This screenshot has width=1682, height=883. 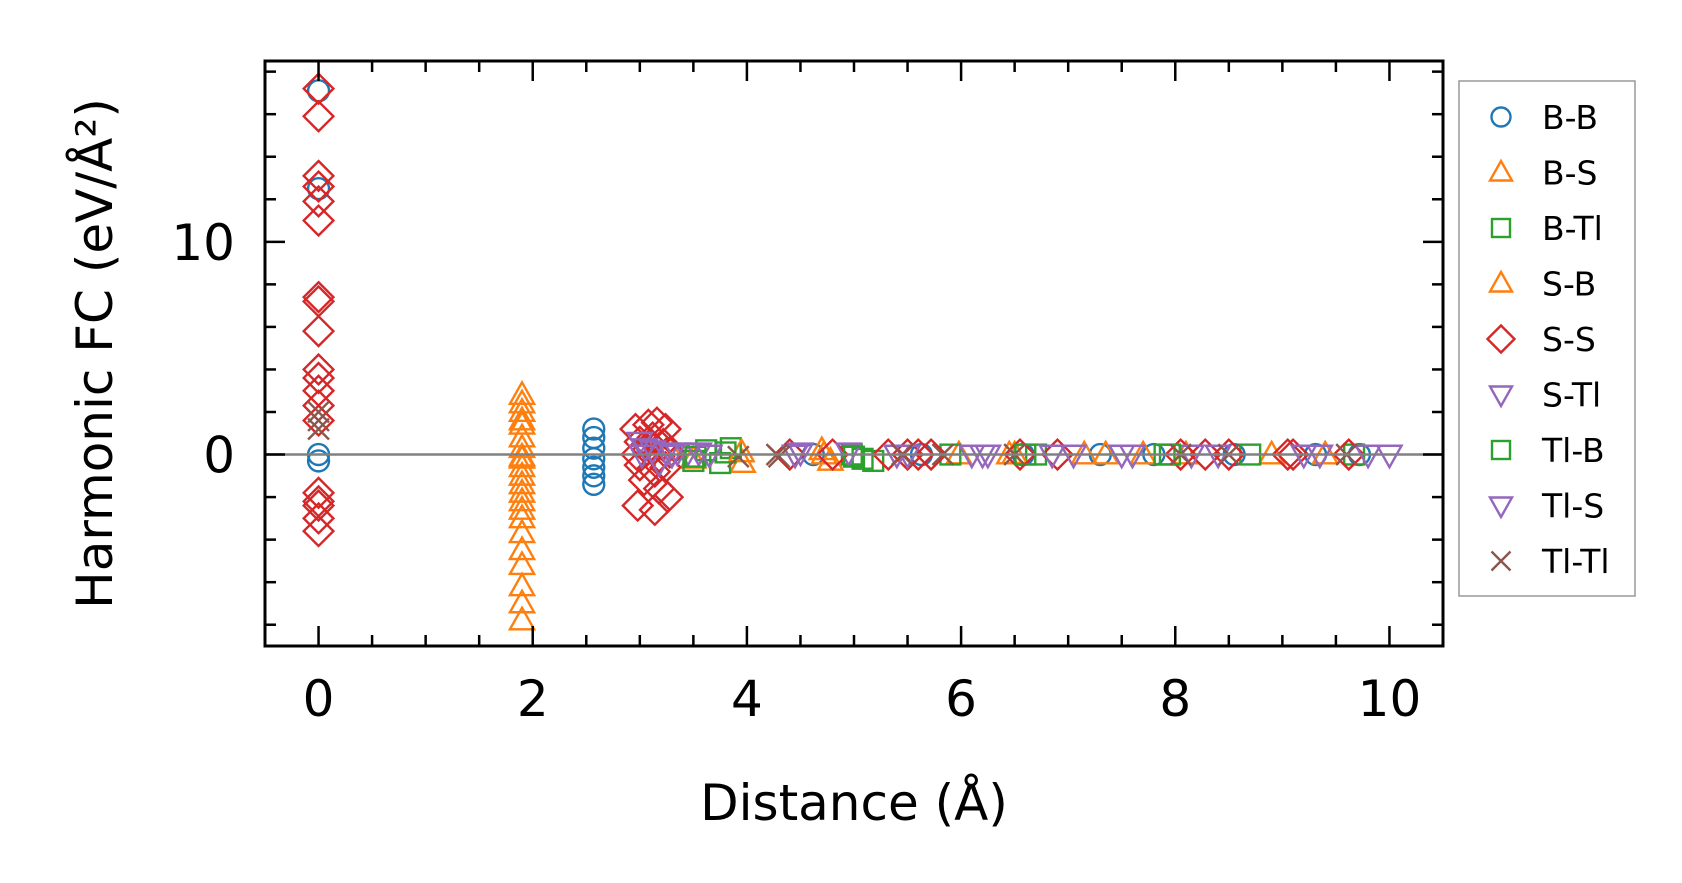 I want to click on legend-label-s-tl: S-Tl, so click(x=1571, y=395).